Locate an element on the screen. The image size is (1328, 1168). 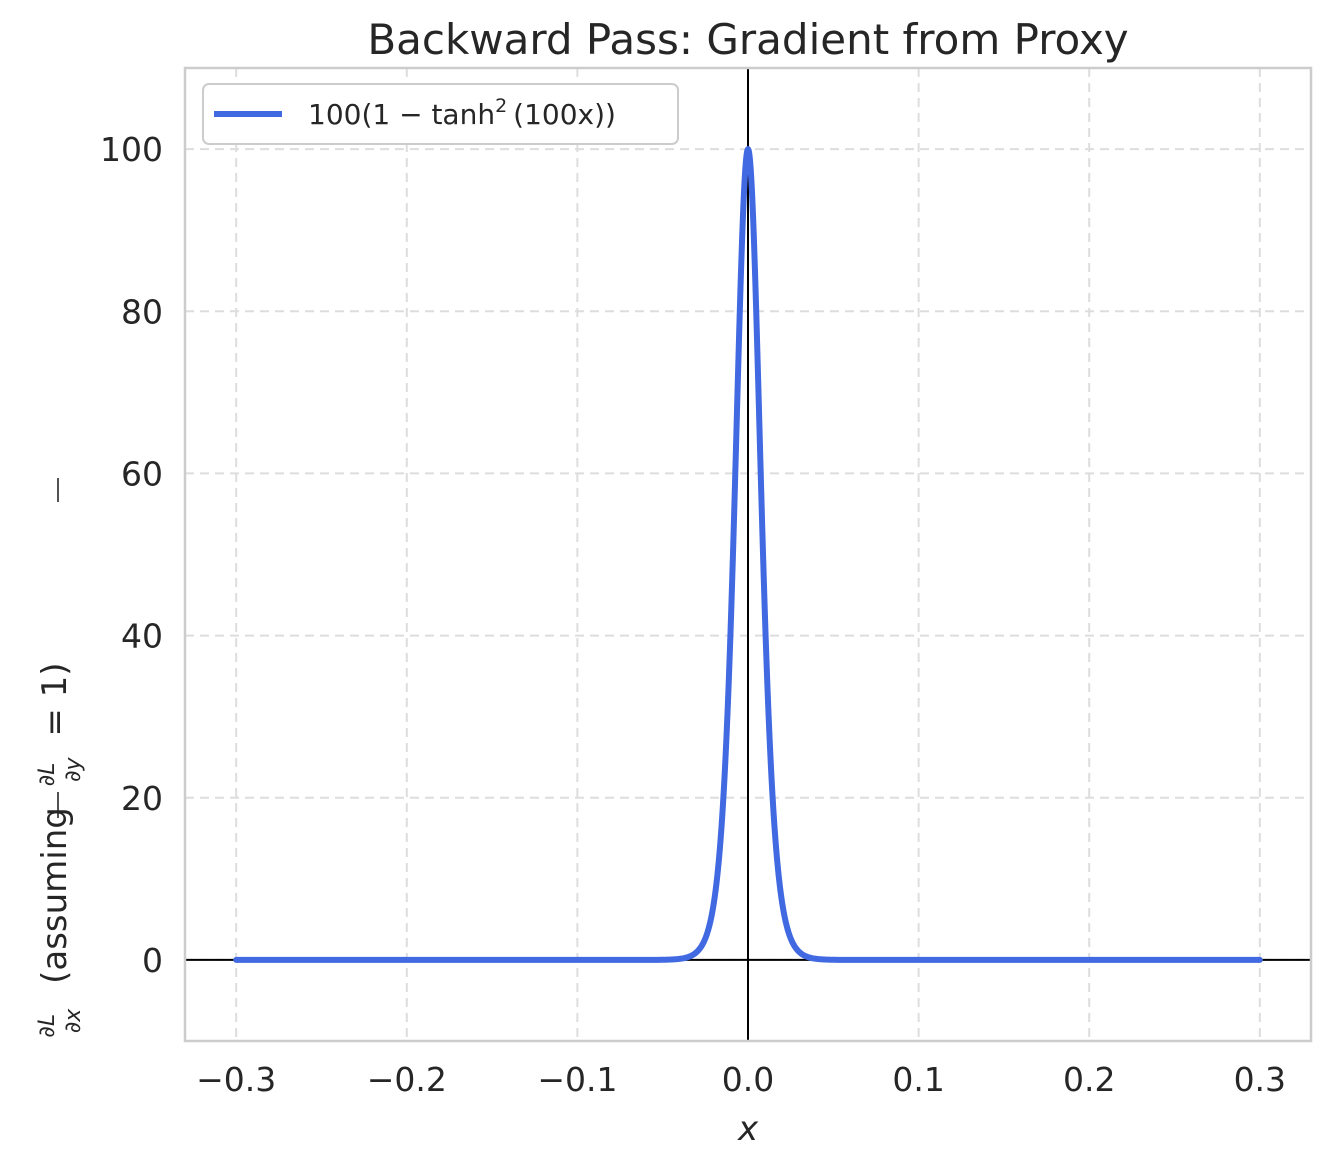
ylabel-end-text: = 1) is located at coordinates (55, 699).